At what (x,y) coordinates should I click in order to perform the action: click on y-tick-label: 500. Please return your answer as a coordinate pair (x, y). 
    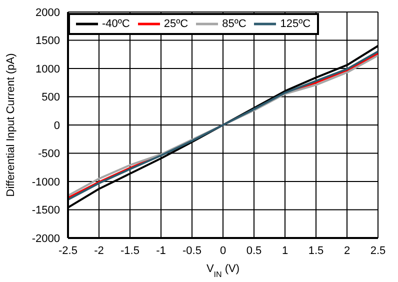
    Looking at the image, I should click on (51, 98).